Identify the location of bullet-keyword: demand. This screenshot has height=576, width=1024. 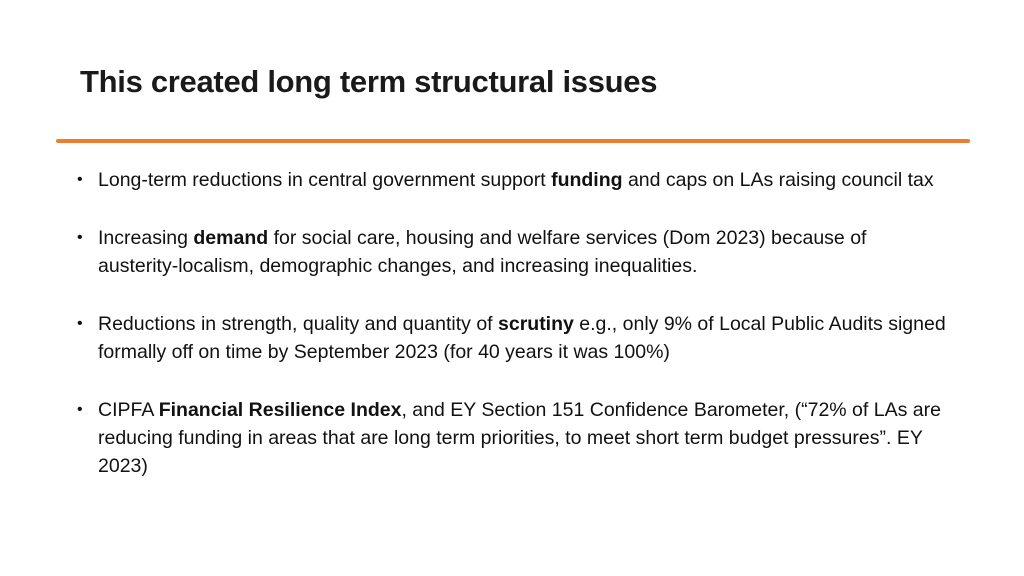
(231, 238).